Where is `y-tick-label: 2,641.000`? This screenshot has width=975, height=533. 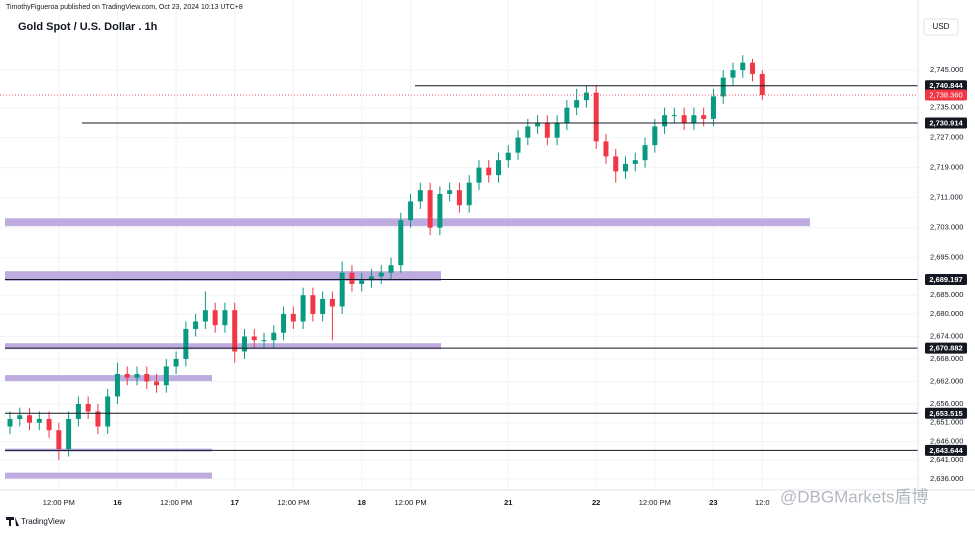
y-tick-label: 2,641.000 is located at coordinates (946, 459).